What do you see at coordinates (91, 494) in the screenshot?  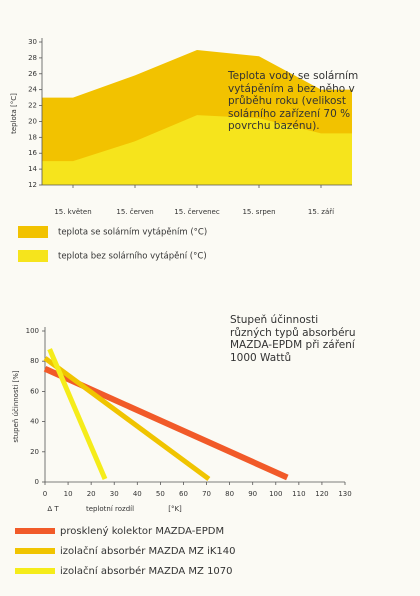 I see `x-tick-label: 20` at bounding box center [91, 494].